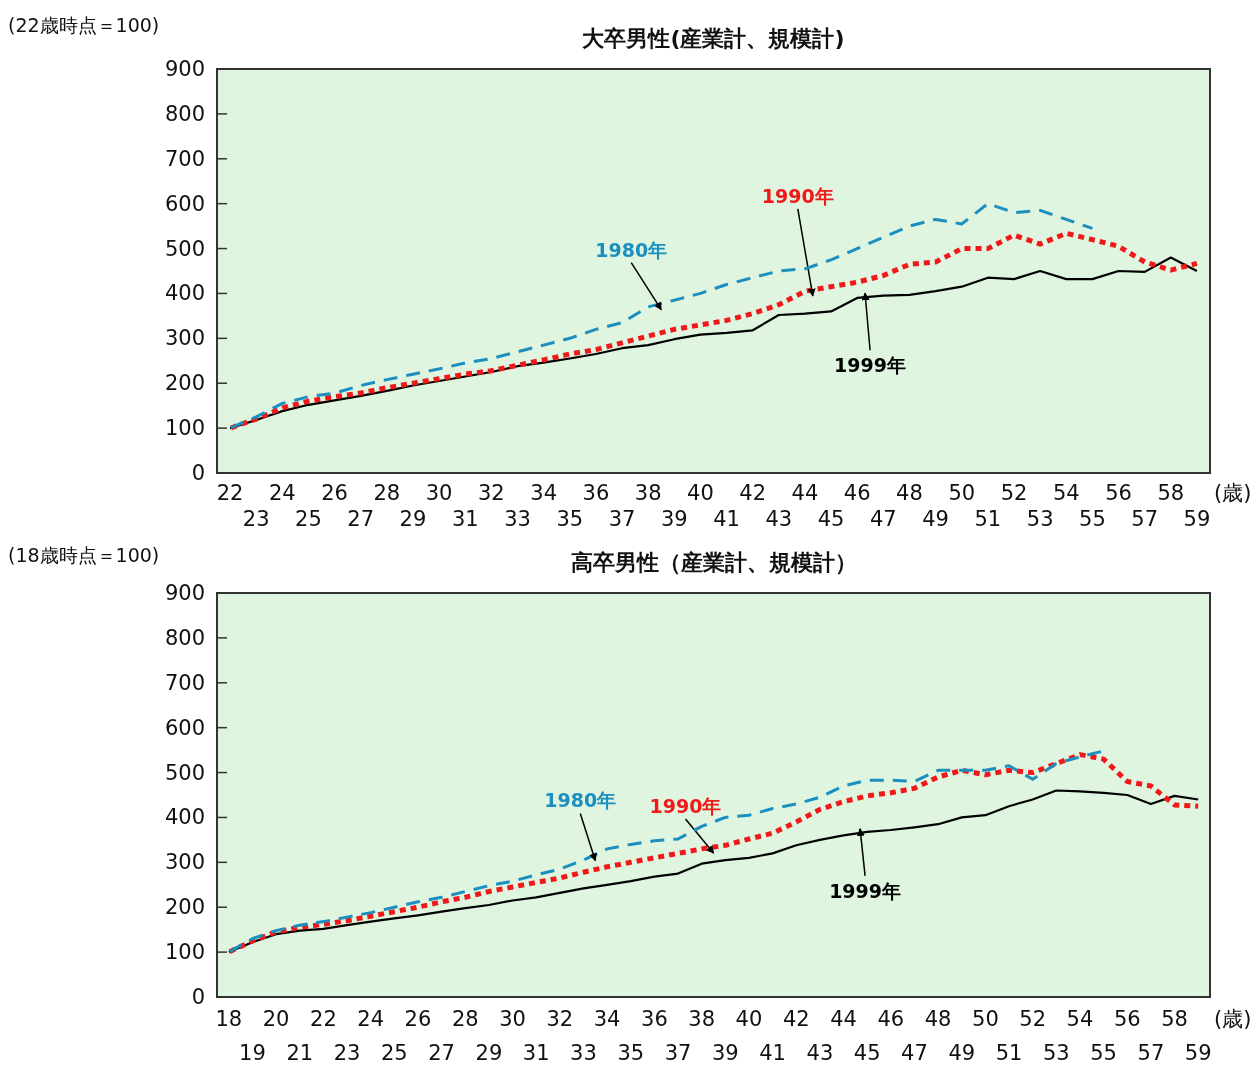 The height and width of the screenshot is (1066, 1251). What do you see at coordinates (631, 249) in the screenshot?
I see `text: 1980年` at bounding box center [631, 249].